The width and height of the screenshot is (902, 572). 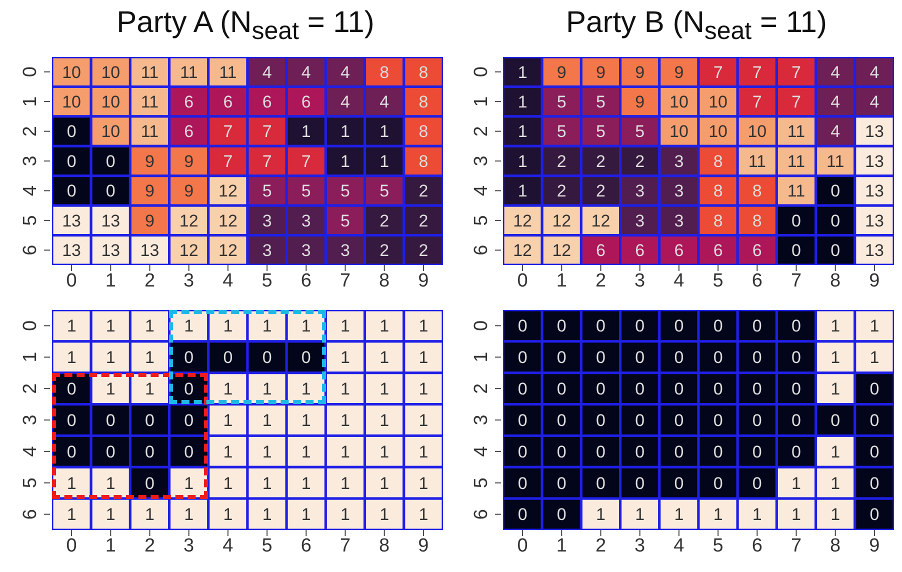 I want to click on x-tick-label: 4, so click(x=228, y=545).